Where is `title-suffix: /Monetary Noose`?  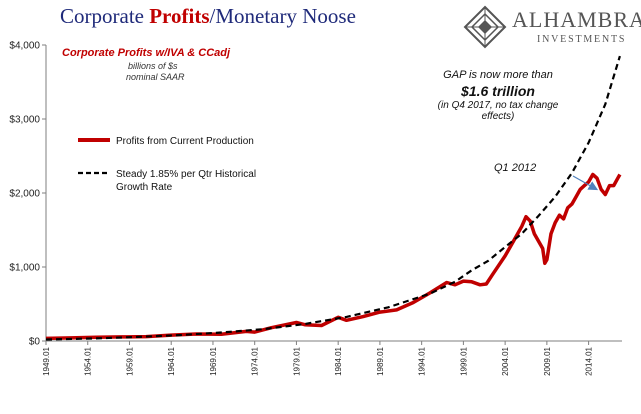
title-suffix: /Monetary Noose is located at coordinates (282, 16).